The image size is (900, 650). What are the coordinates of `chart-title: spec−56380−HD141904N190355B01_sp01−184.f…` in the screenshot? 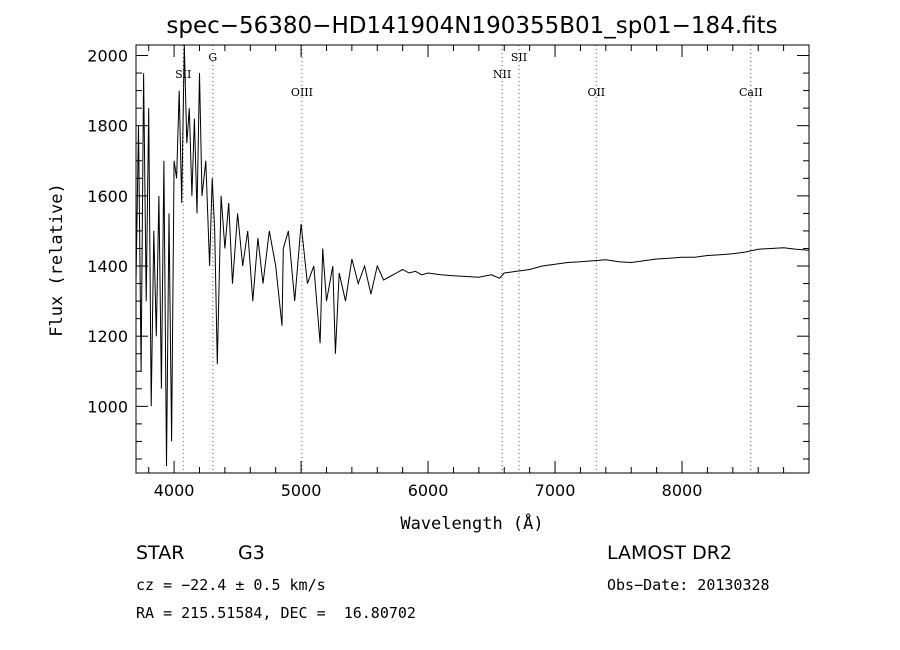 It's located at (471, 26).